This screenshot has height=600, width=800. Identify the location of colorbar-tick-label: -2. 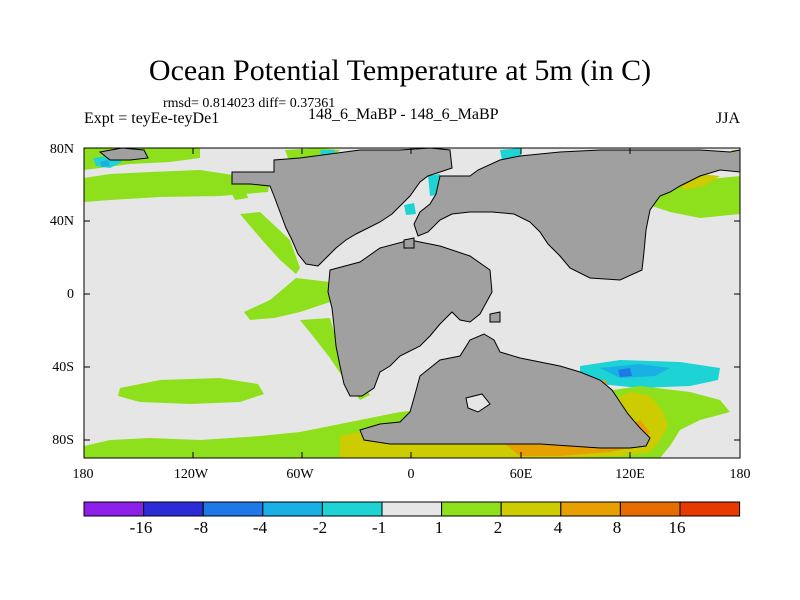
(320, 527).